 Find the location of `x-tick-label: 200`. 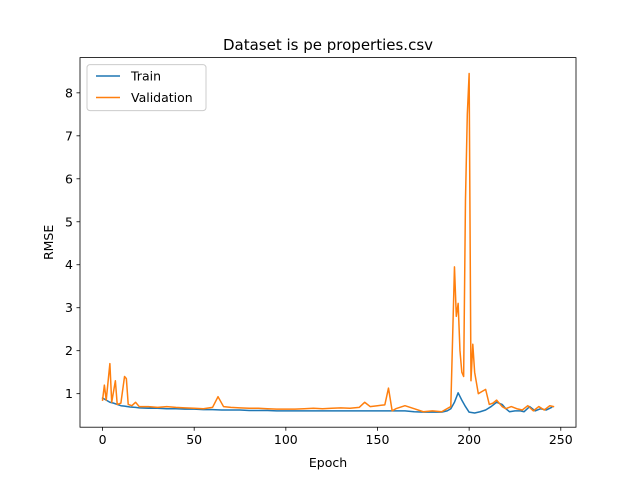

x-tick-label: 200 is located at coordinates (469, 439).